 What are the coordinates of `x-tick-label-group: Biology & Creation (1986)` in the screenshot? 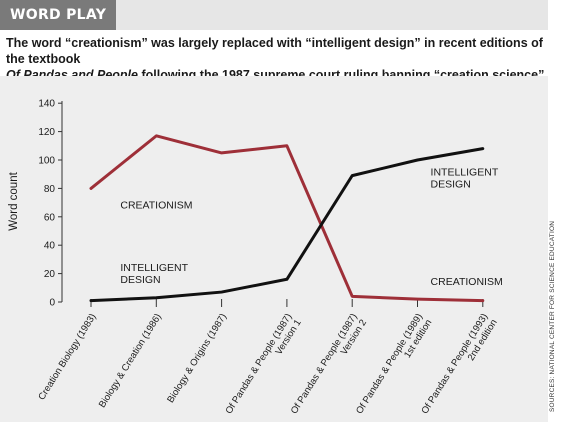 It's located at (130, 361).